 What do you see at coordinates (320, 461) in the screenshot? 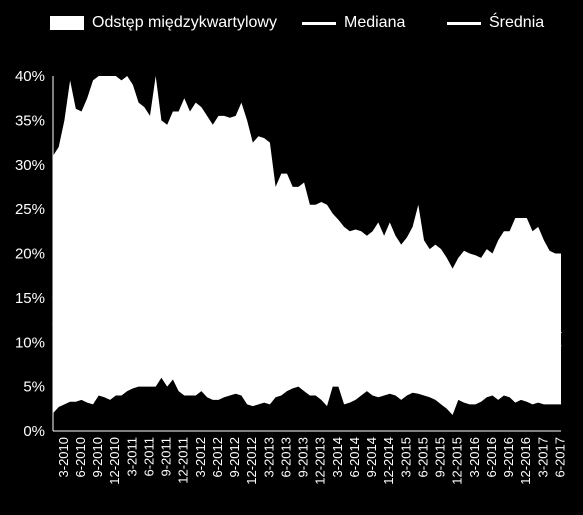
I see `x-tick-label: 12-2013` at bounding box center [320, 461].